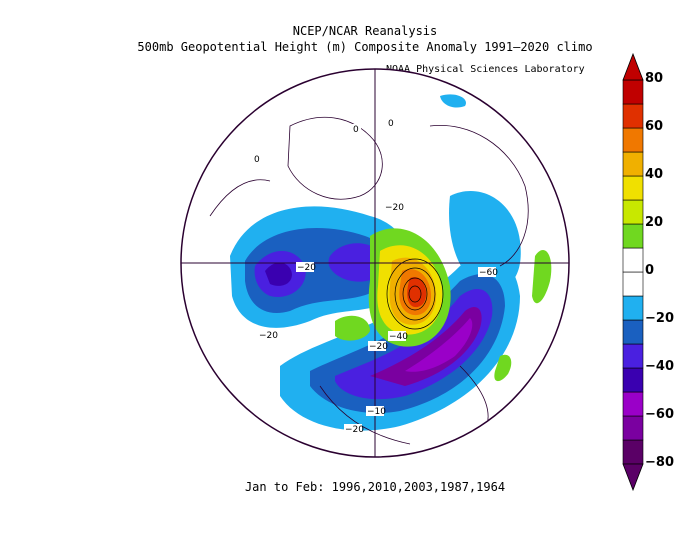 Image resolution: width=700 pixels, height=542 pixels. Describe the element at coordinates (375, 487) in the screenshot. I see `date-range-label: Jan to Feb: 1996,2010,2003,1987,1964` at that location.